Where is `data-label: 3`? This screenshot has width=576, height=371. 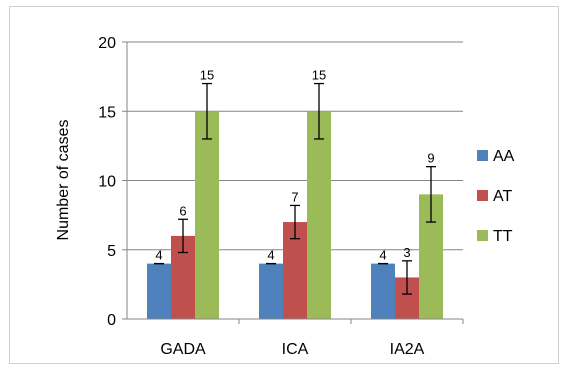
data-label: 3 is located at coordinates (406, 252).